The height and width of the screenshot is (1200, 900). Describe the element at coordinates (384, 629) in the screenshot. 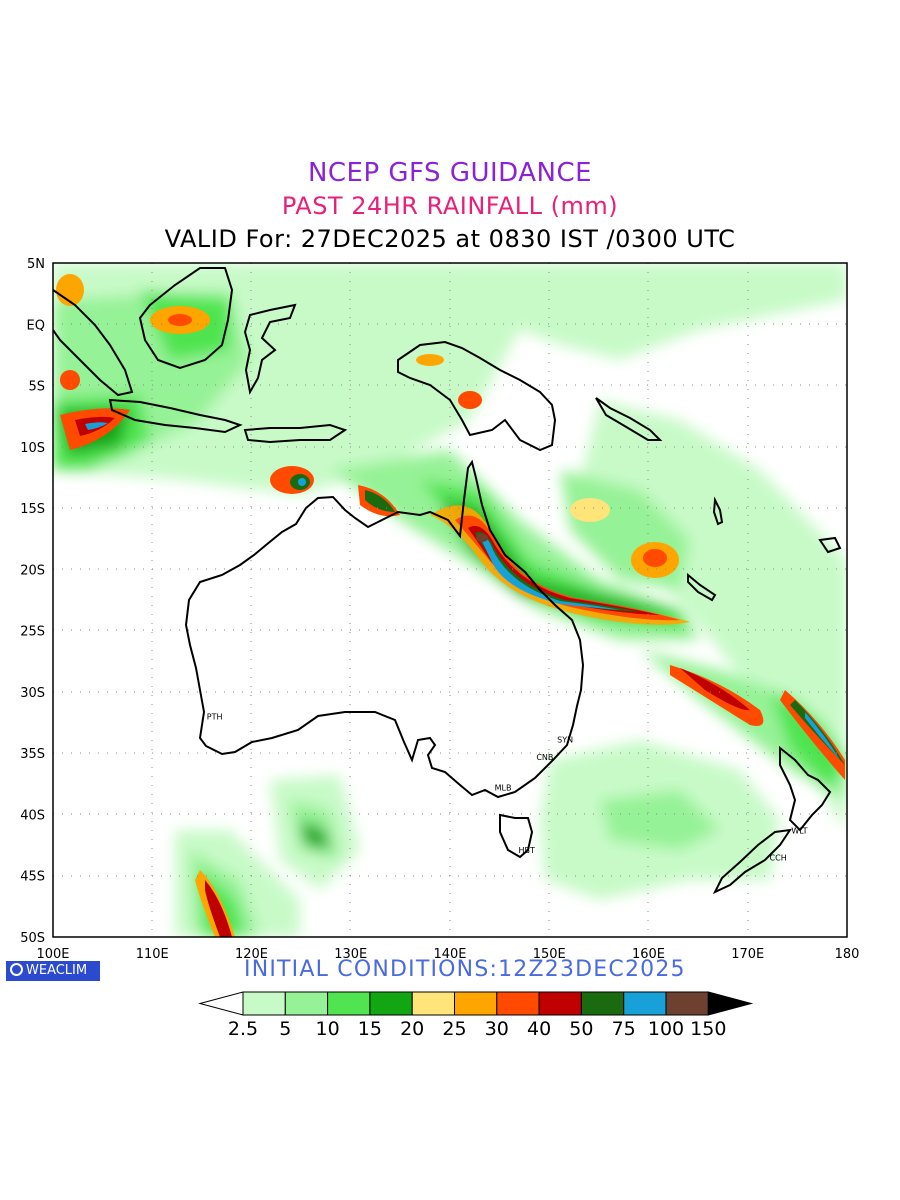

I see `australia-coastline` at that location.